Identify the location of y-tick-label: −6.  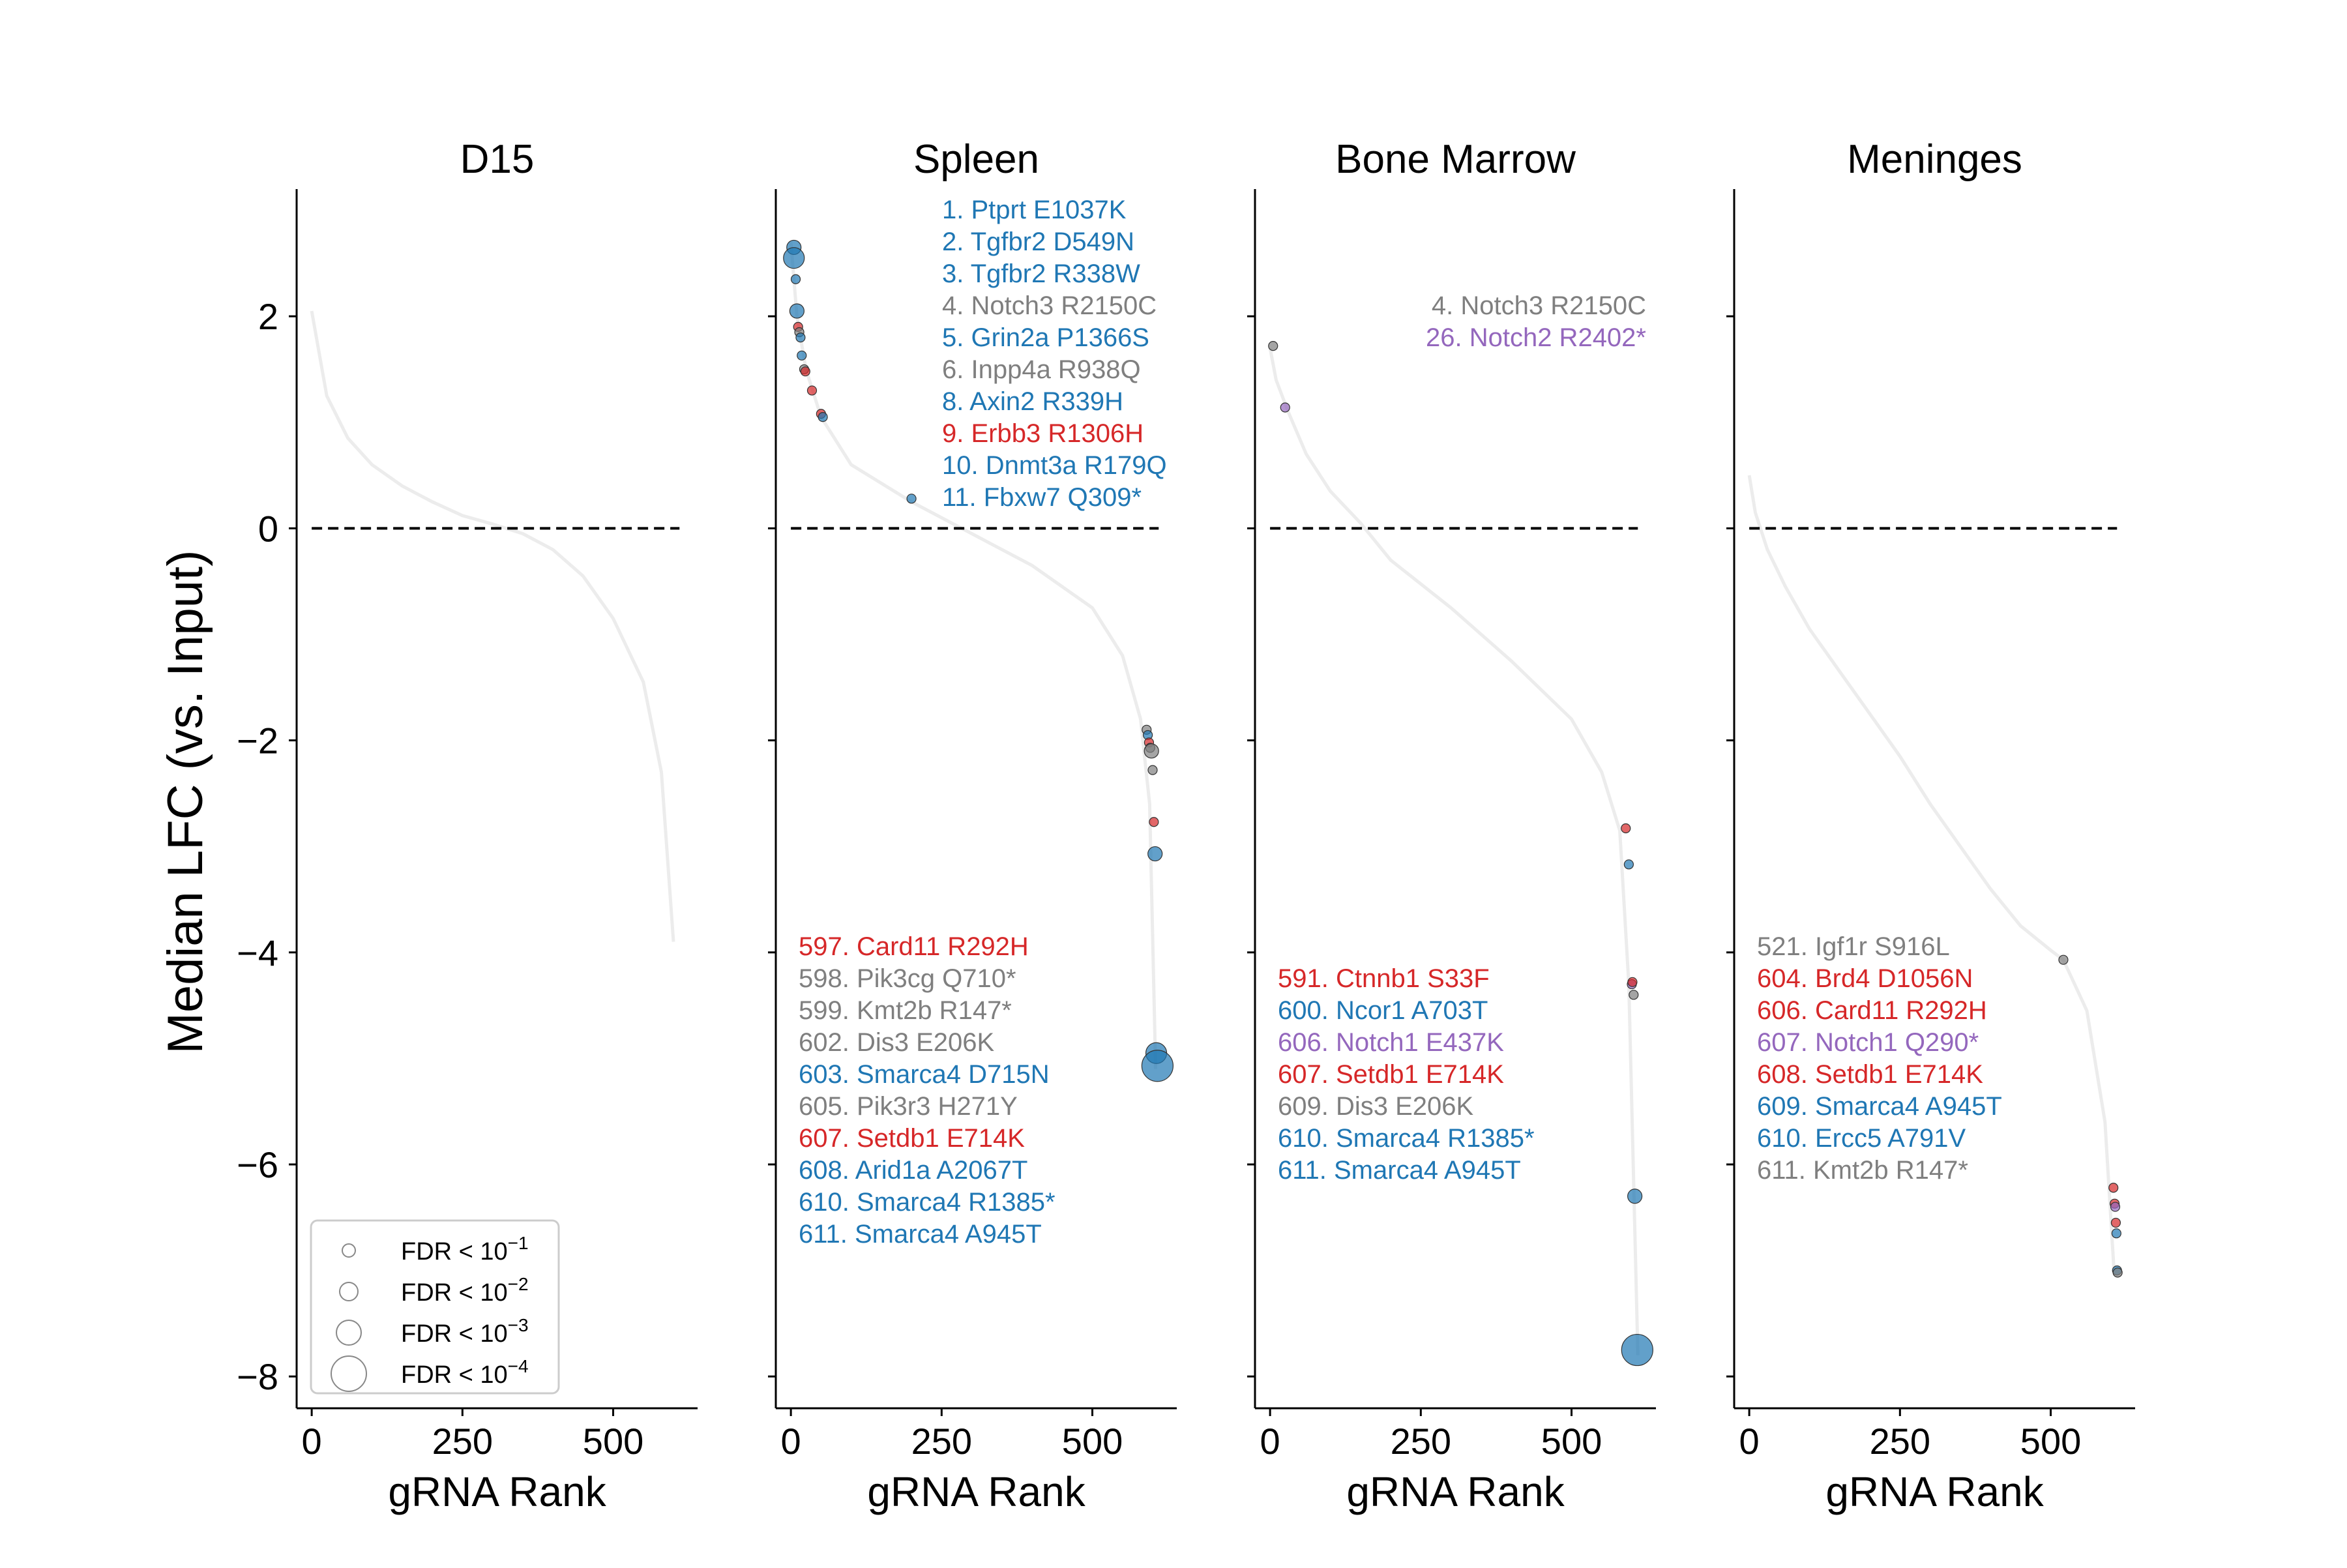
(257, 1165).